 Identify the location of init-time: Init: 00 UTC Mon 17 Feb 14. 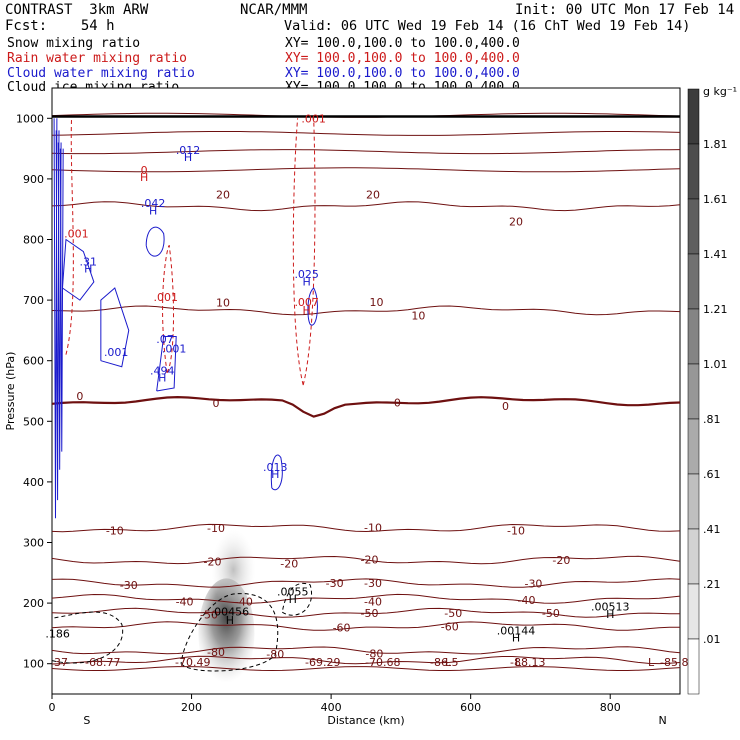
(625, 10).